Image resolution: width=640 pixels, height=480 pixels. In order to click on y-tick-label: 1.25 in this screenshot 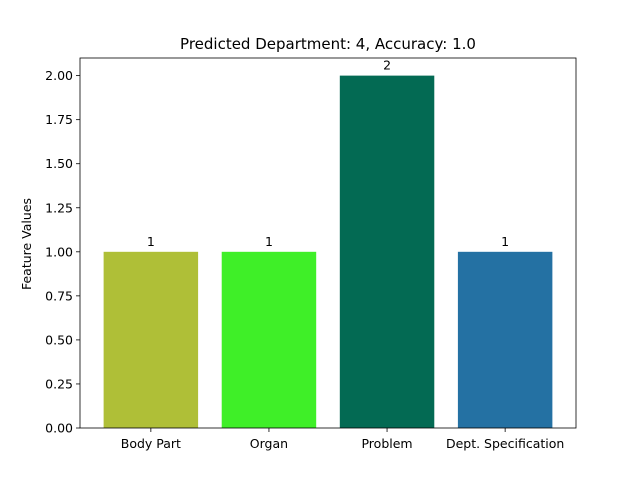, I will do `click(59, 207)`.